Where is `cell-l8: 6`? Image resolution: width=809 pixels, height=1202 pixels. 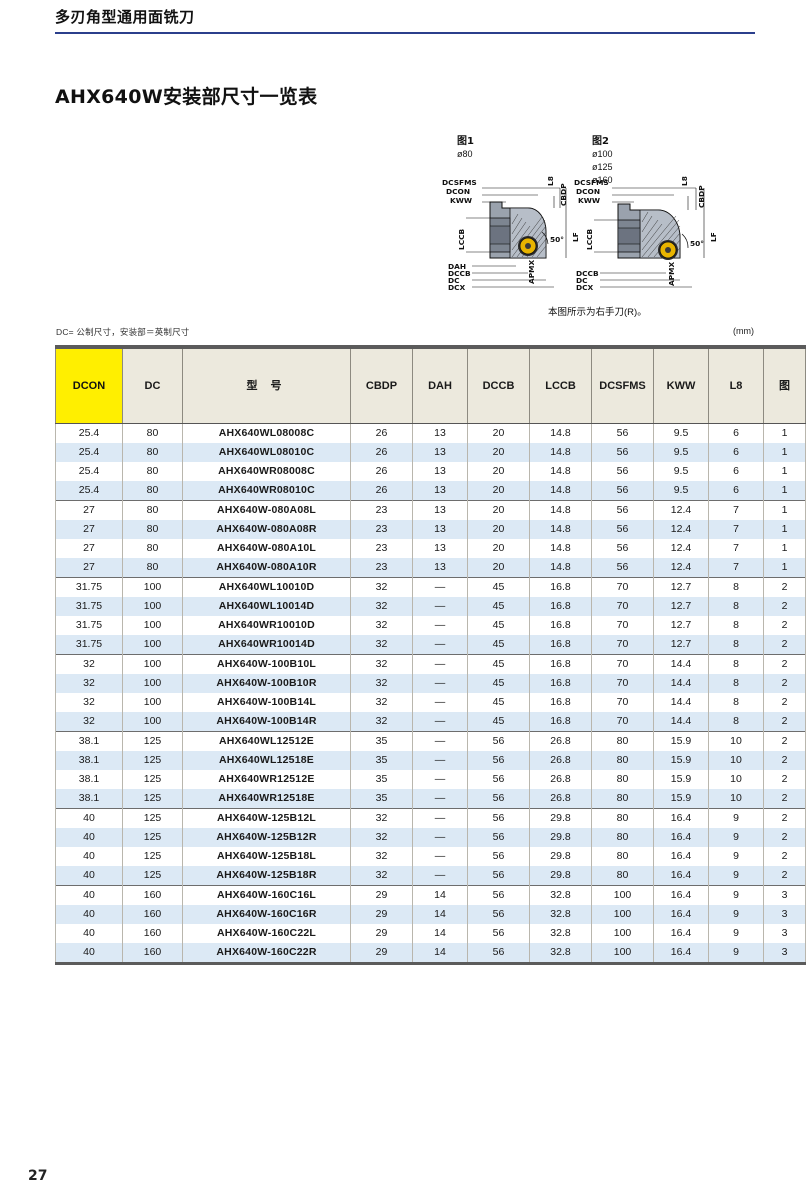 cell-l8: 6 is located at coordinates (736, 471).